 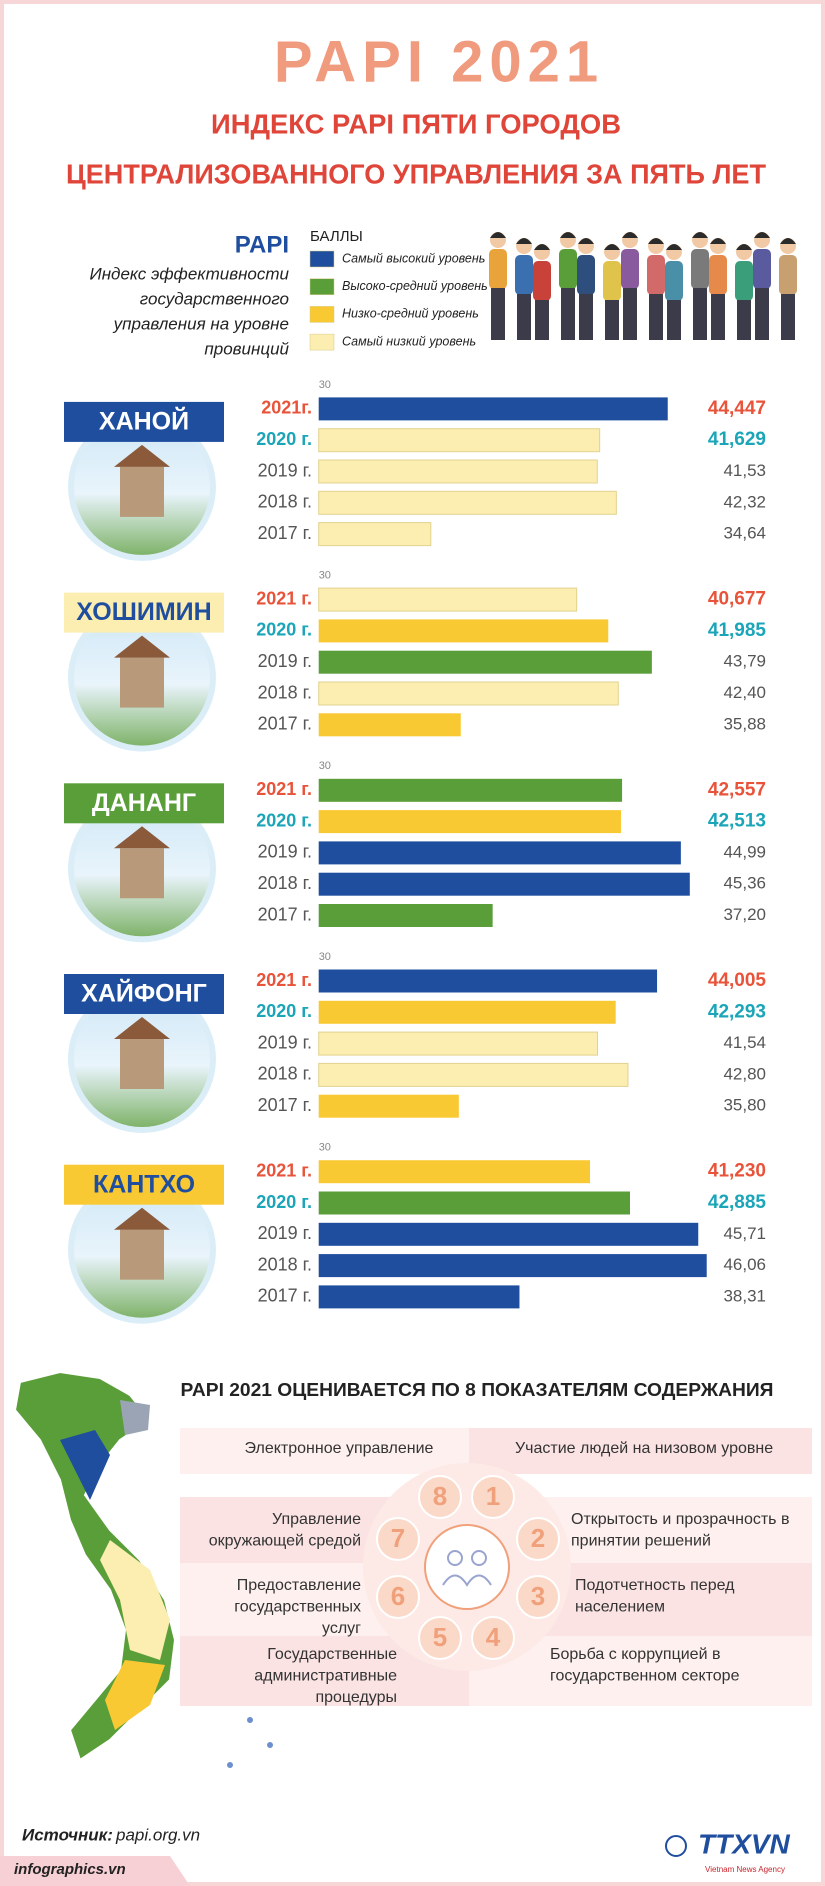 What do you see at coordinates (415, 286) in the screenshot?
I see `legend-label: Высоко-средний уровень` at bounding box center [415, 286].